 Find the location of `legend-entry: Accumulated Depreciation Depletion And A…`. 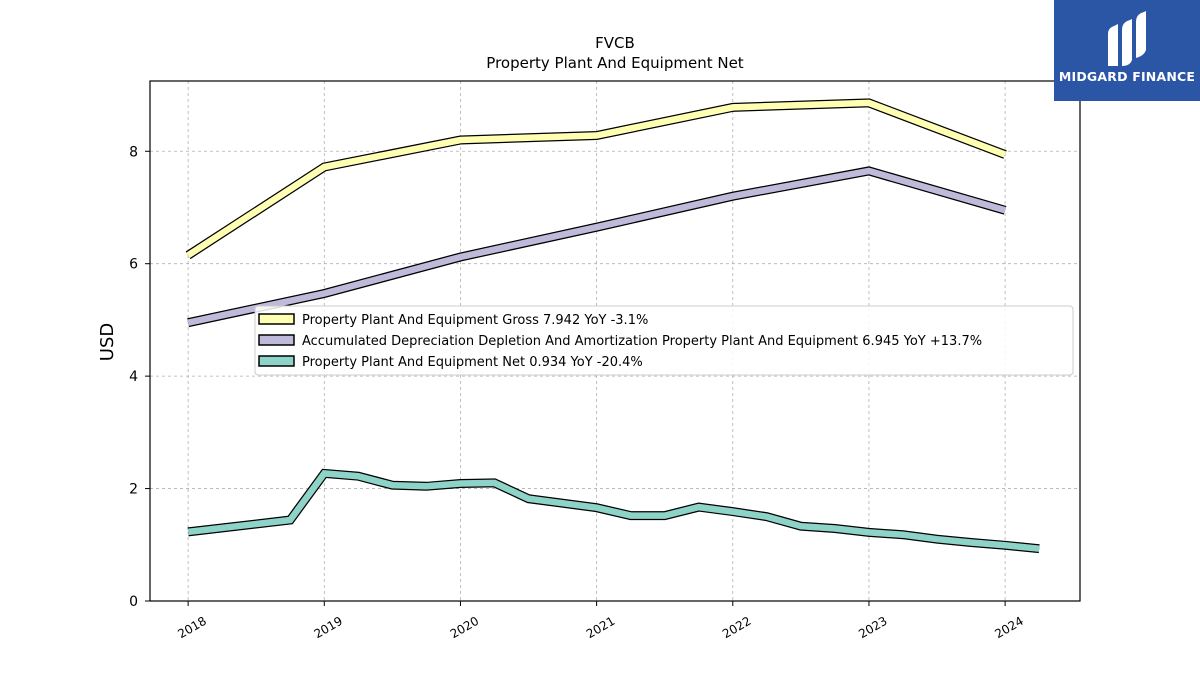

legend-entry: Accumulated Depreciation Depletion And A… is located at coordinates (642, 341).